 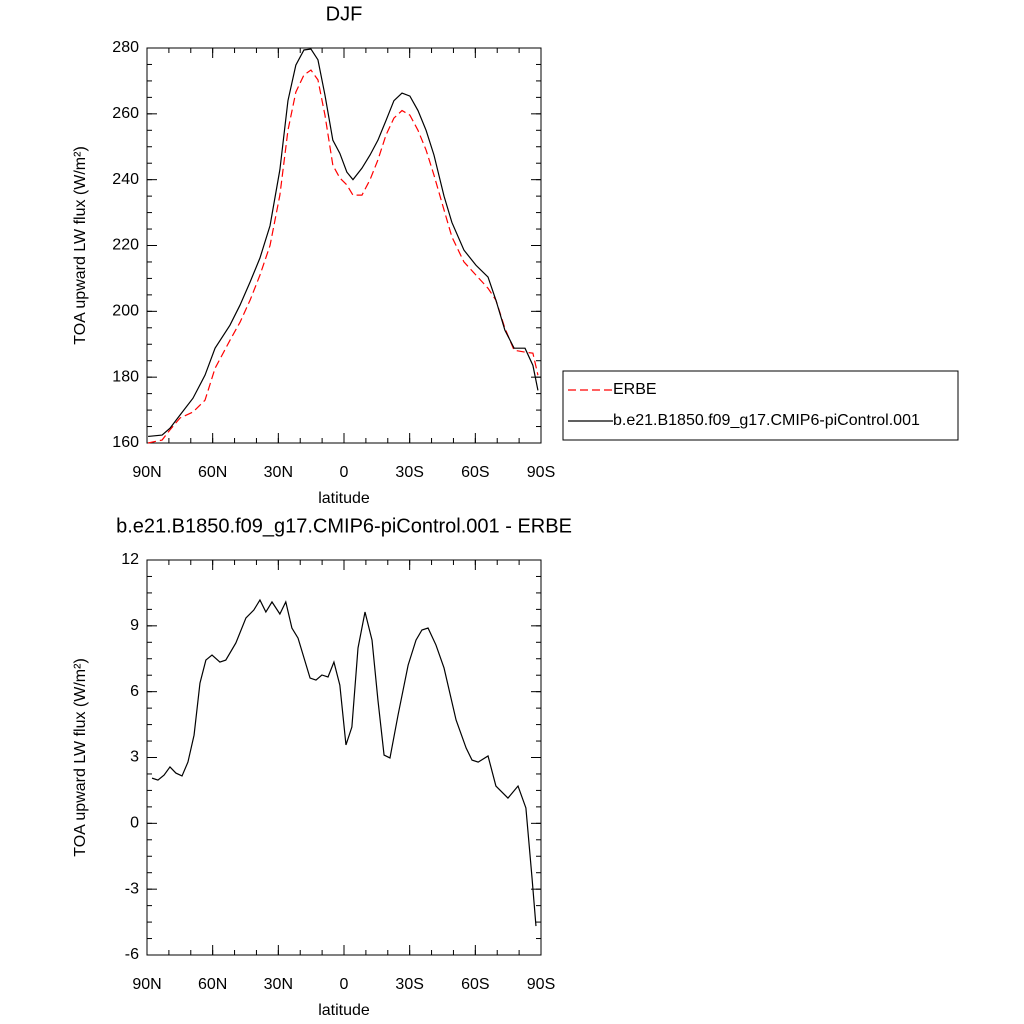 What do you see at coordinates (132, 954) in the screenshot?
I see `y-tick-label: -6` at bounding box center [132, 954].